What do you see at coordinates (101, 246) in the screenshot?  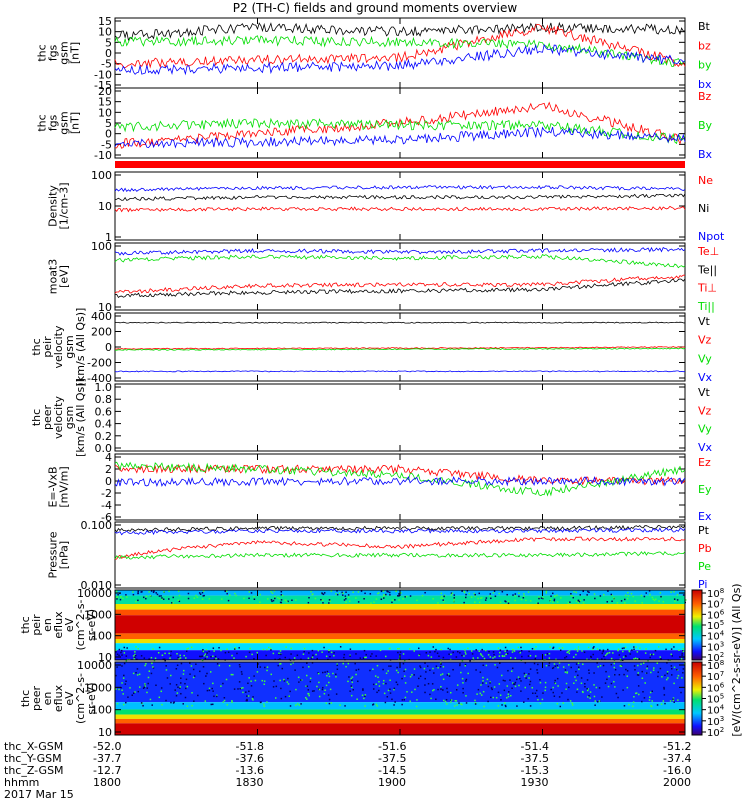 I see `y-tick-label: 100` at bounding box center [101, 246].